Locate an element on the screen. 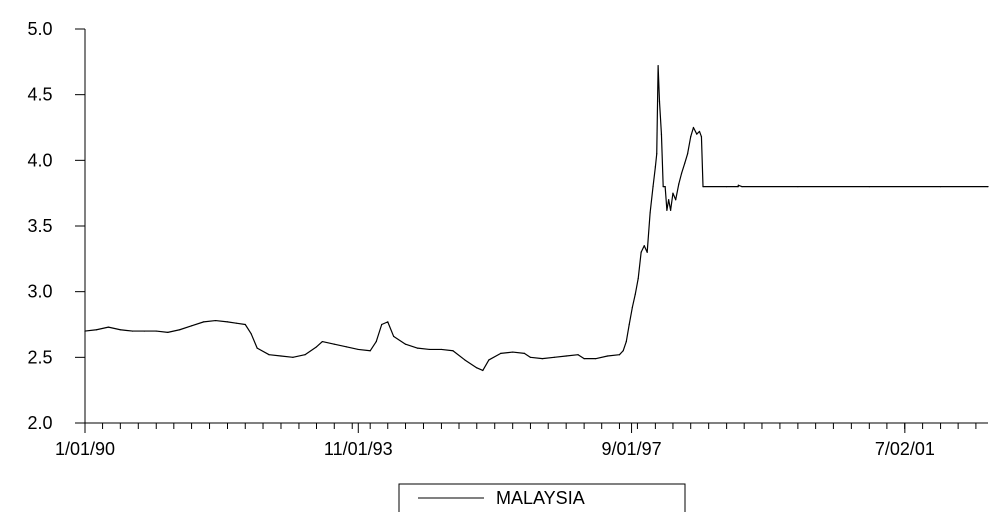 The image size is (989, 512). y-tick-label: 4.5 is located at coordinates (39, 95).